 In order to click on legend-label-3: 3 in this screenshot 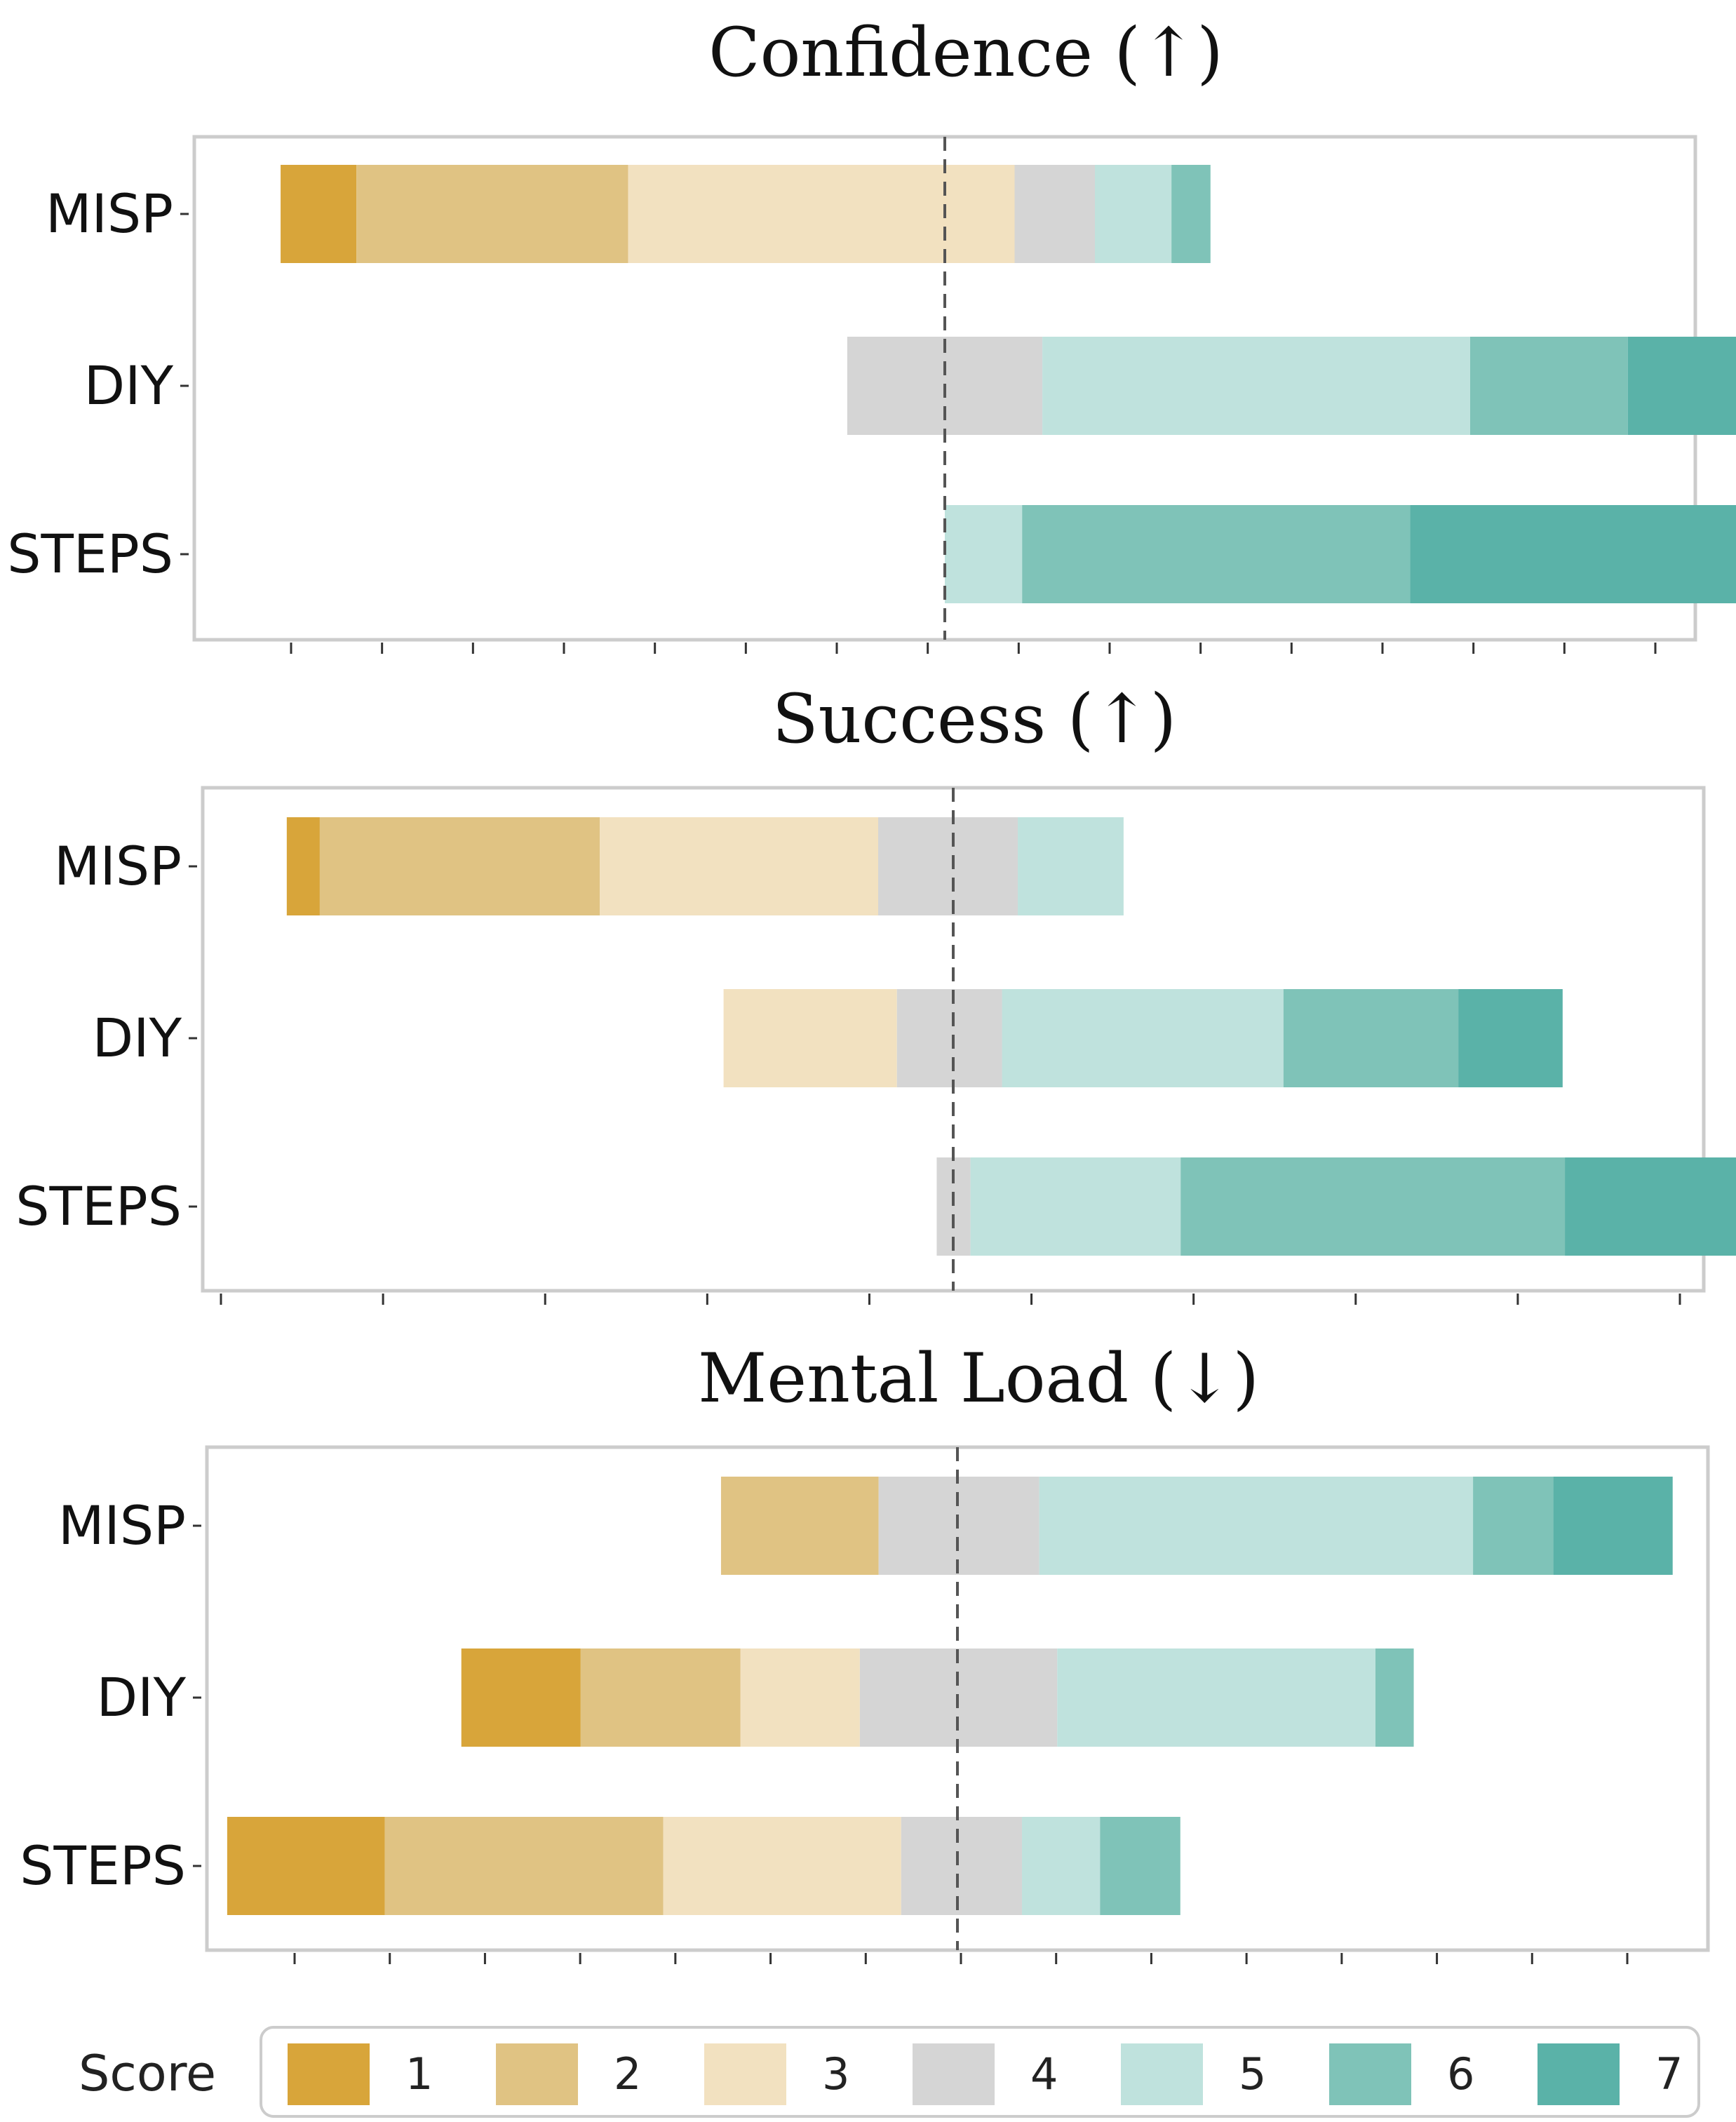, I will do `click(835, 2074)`.